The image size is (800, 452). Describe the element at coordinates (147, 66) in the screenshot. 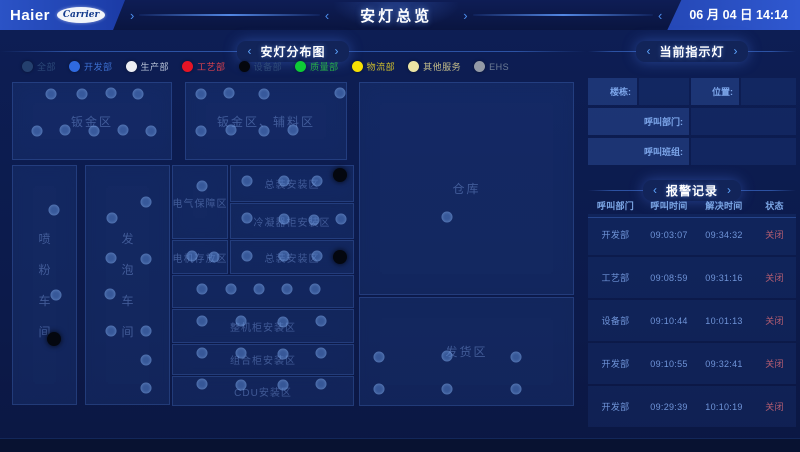

I see `legend-item-生产部: 生产部` at that location.